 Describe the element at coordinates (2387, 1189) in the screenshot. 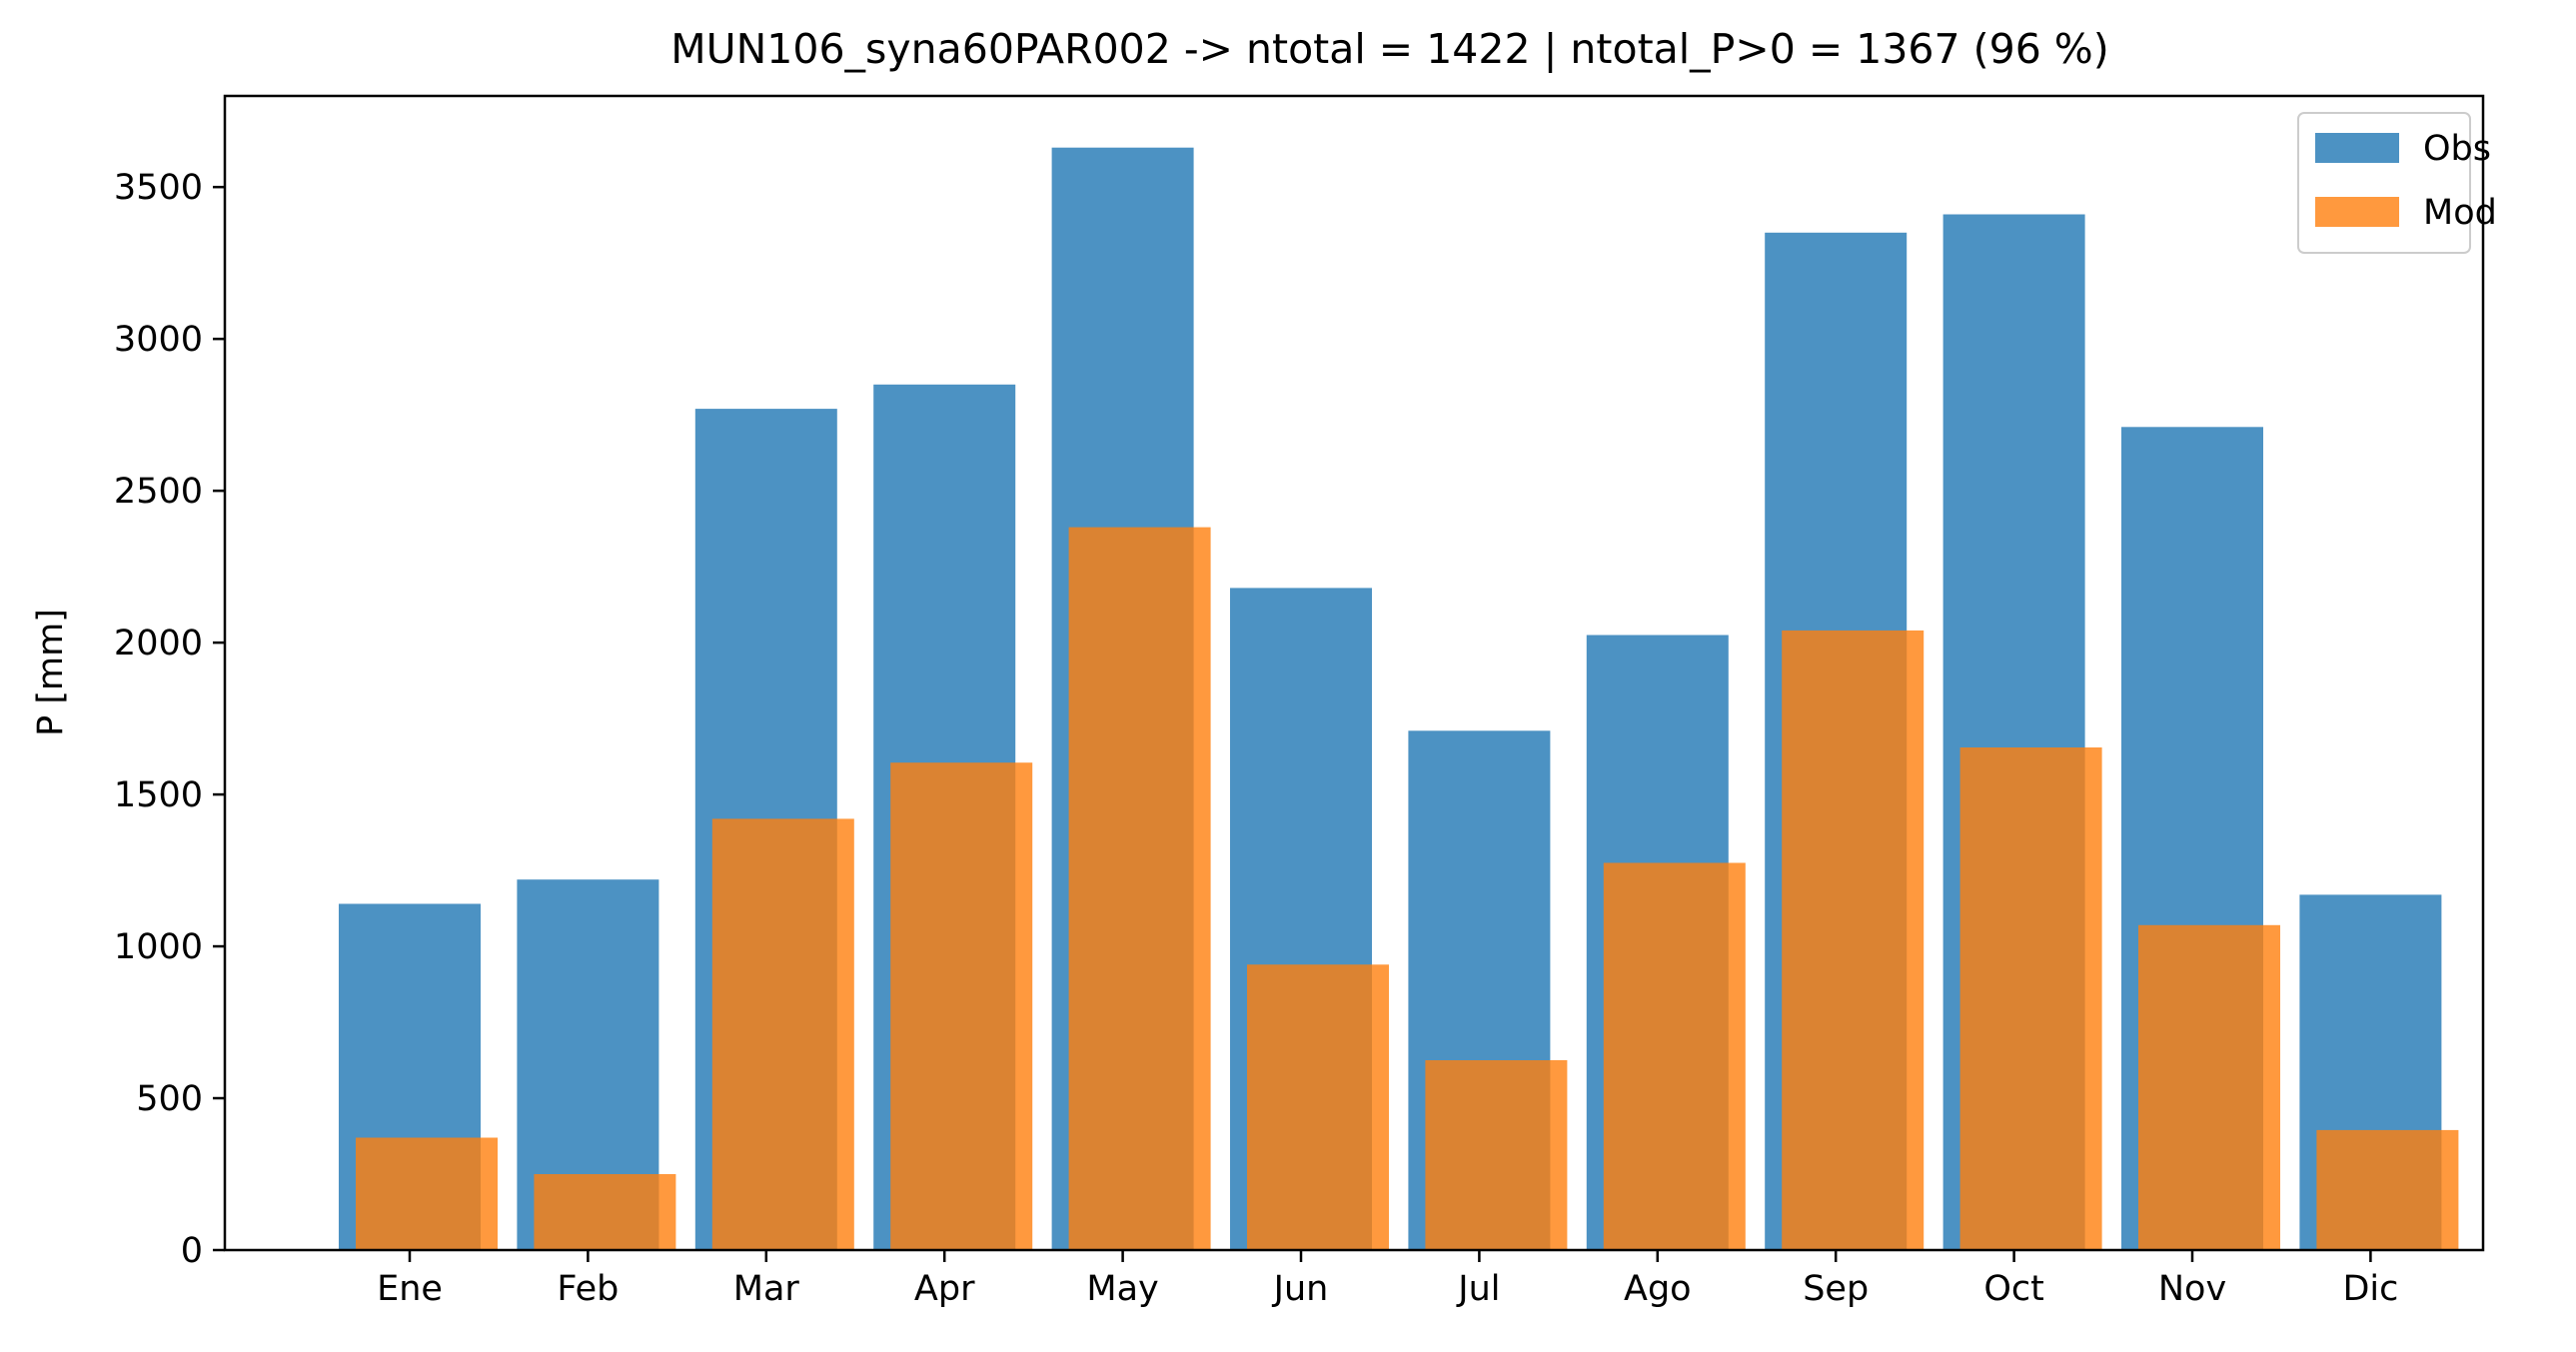

I see `bar-mod-dic` at that location.